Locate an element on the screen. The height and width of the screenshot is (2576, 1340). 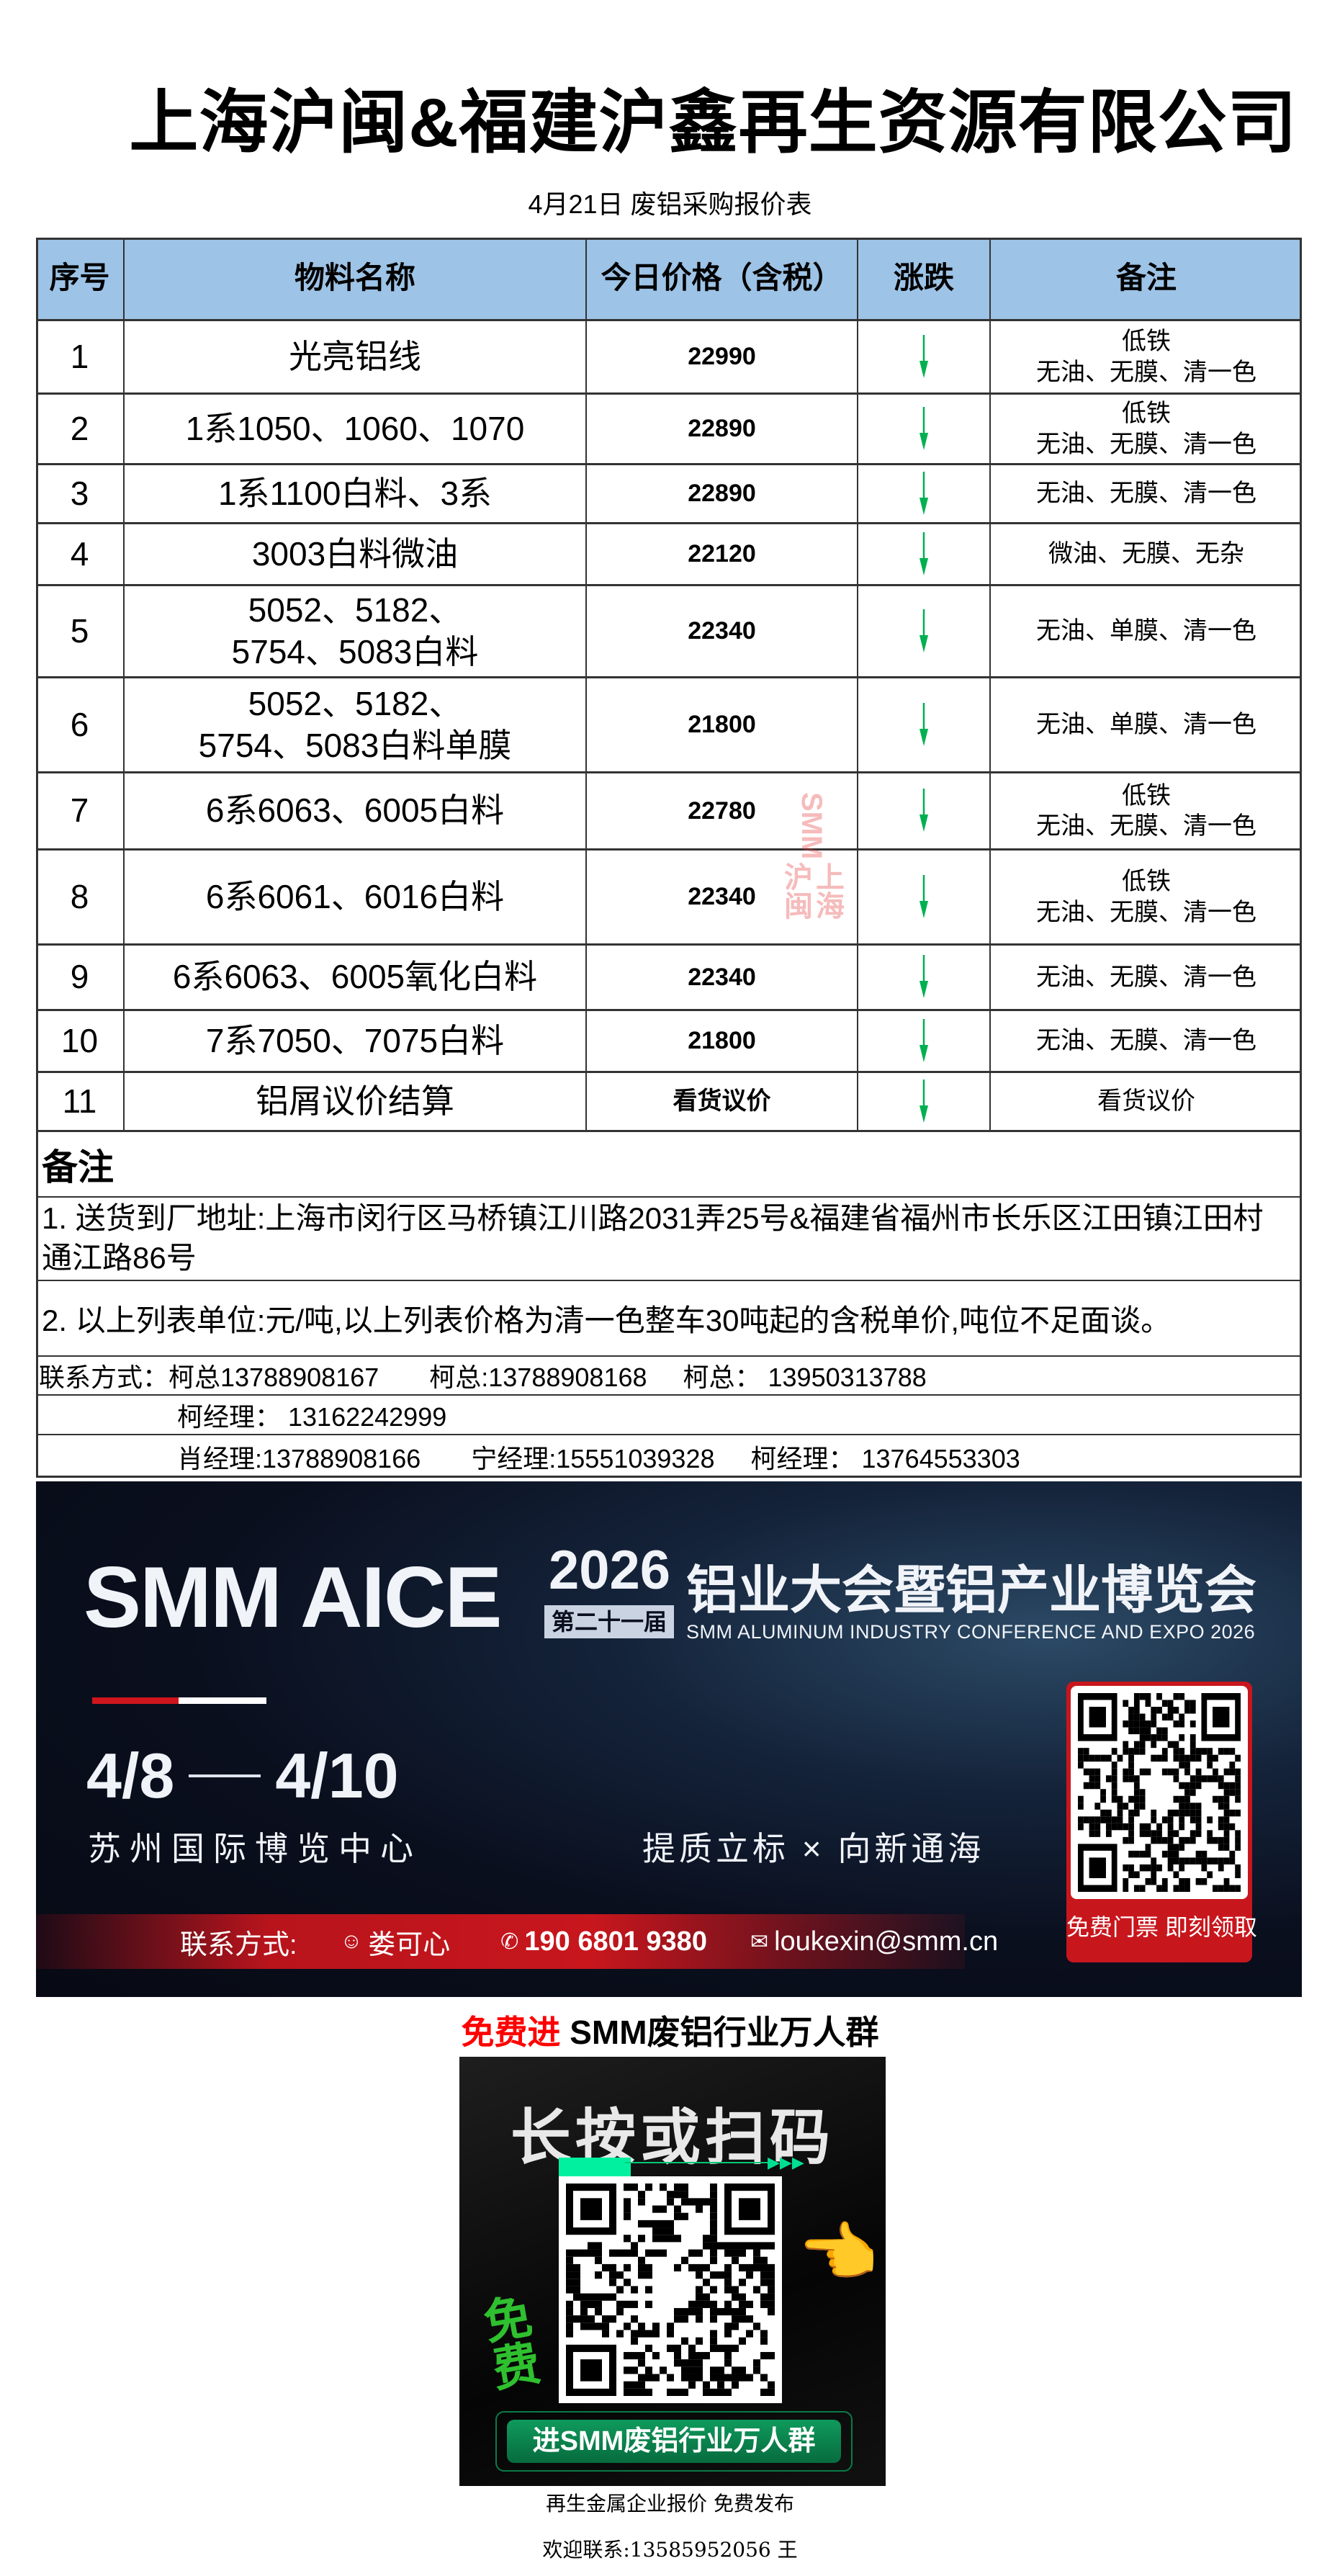
remark-line: 看货议价 is located at coordinates (1146, 1101).